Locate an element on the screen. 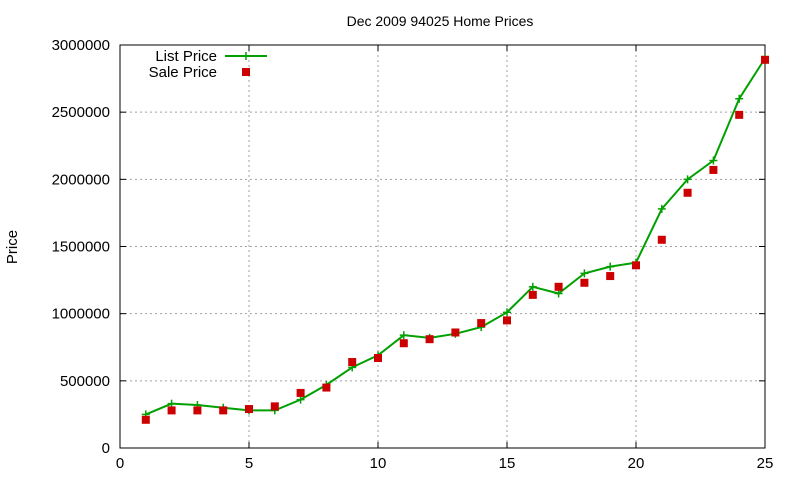  legend-square-sample is located at coordinates (246, 72).